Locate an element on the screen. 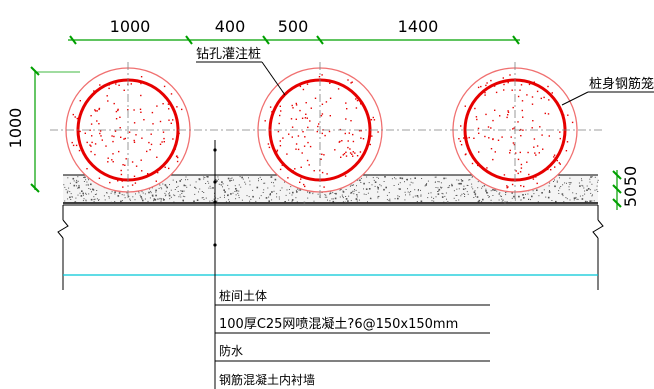 The height and width of the screenshot is (389, 654). dim-top-4: 1400 is located at coordinates (418, 26).